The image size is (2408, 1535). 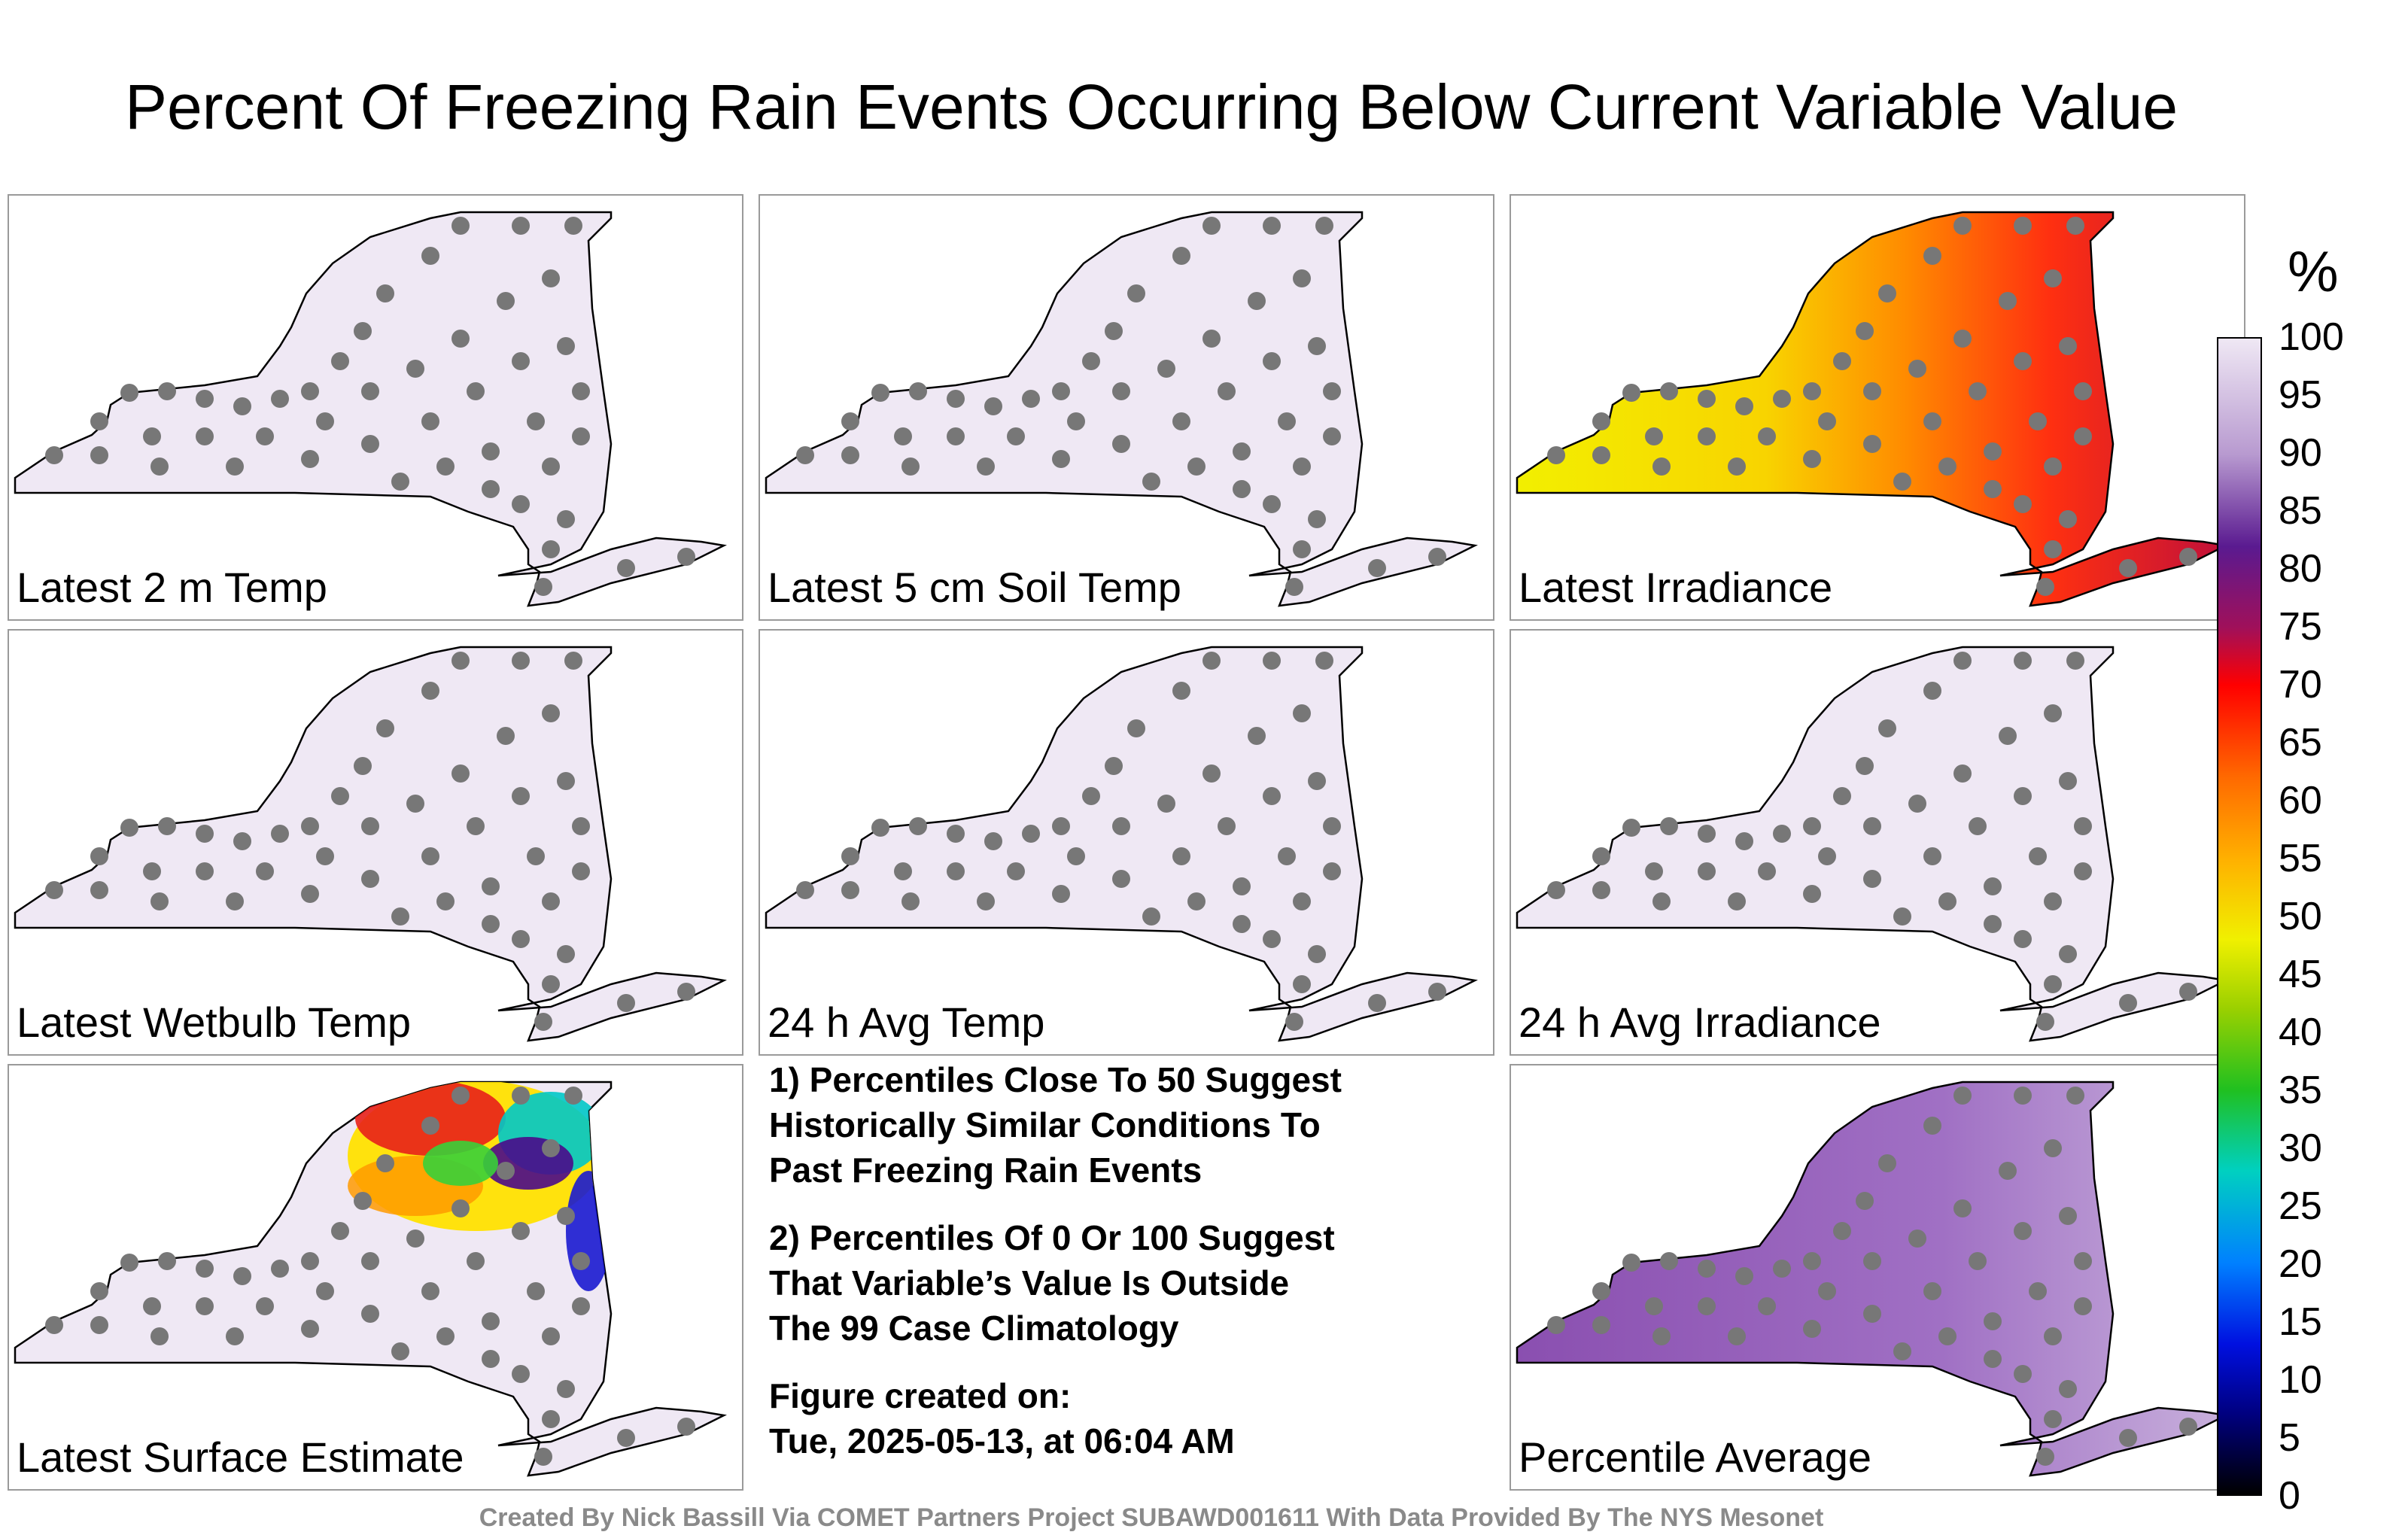 What do you see at coordinates (2300, 1206) in the screenshot?
I see `colorbar-tick-label: 25` at bounding box center [2300, 1206].